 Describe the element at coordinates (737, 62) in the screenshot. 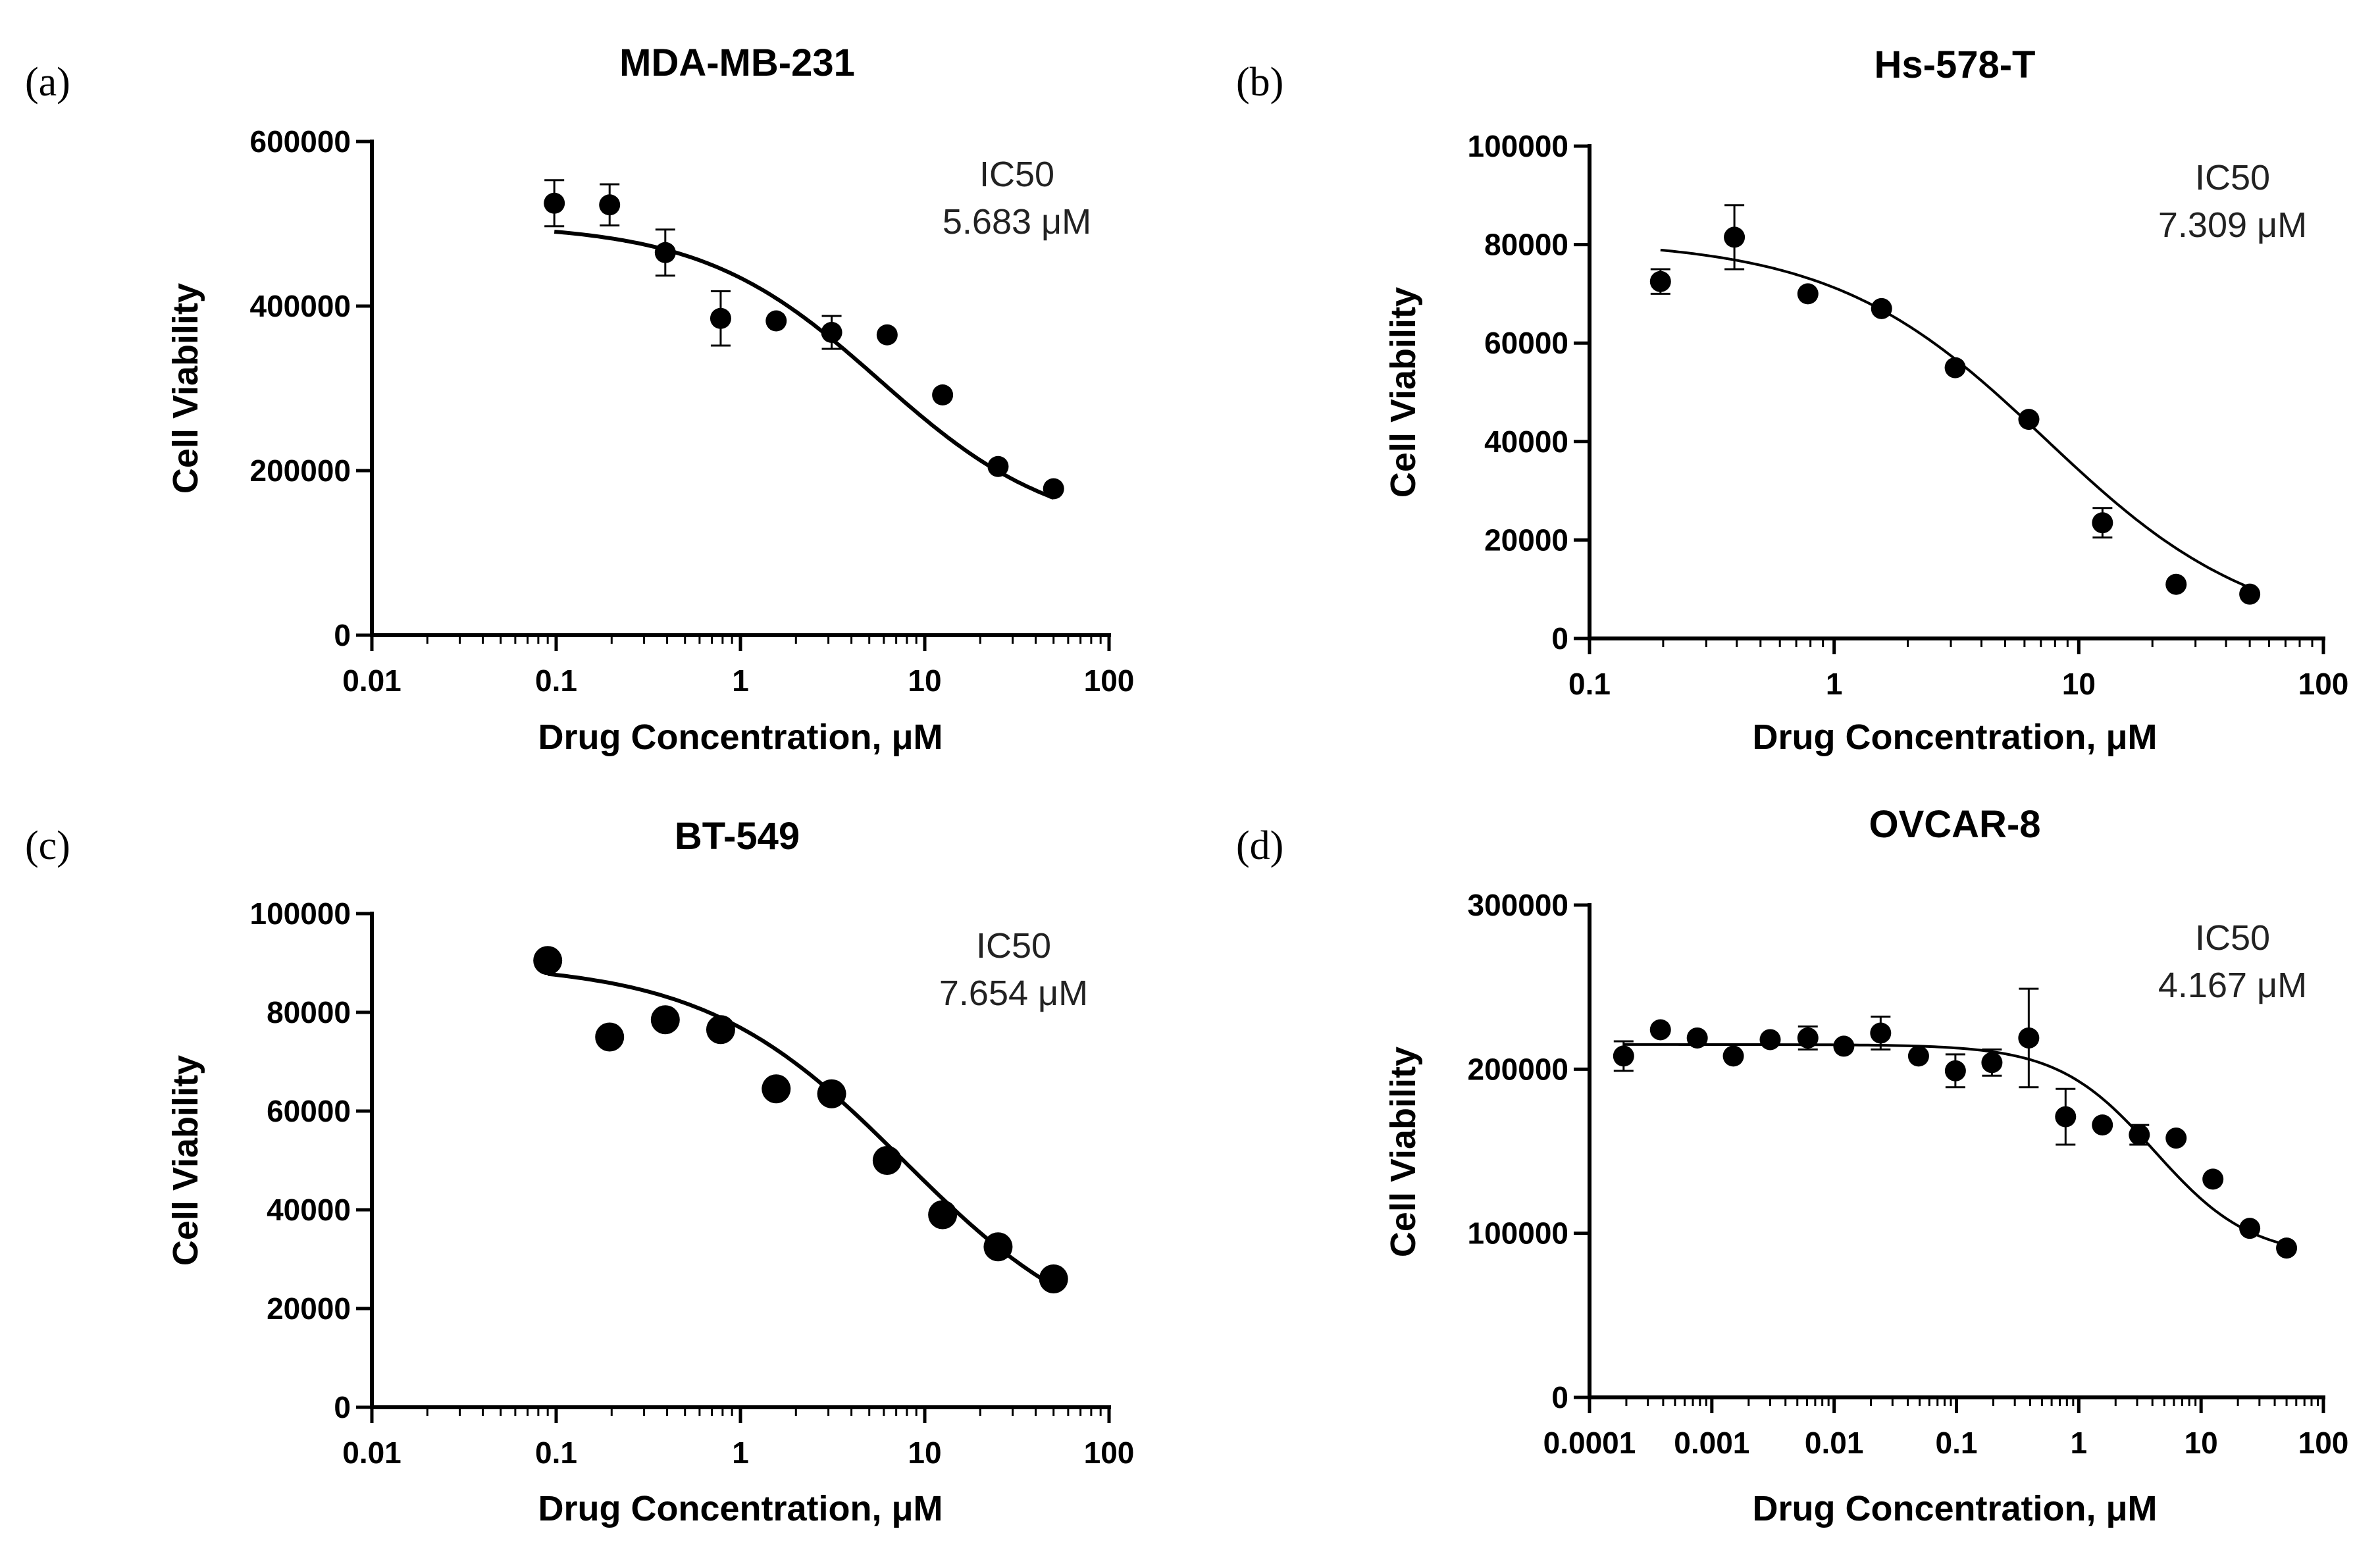

I see `chart-title: MDA-MB-231` at that location.